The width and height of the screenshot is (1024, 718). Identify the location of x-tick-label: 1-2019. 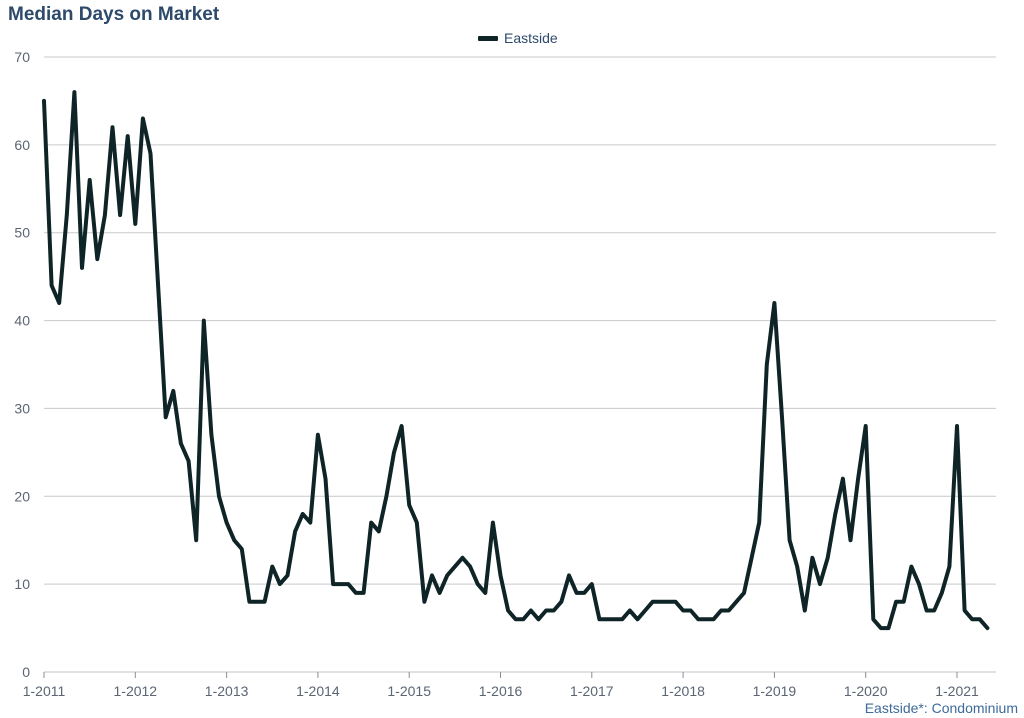
(775, 691).